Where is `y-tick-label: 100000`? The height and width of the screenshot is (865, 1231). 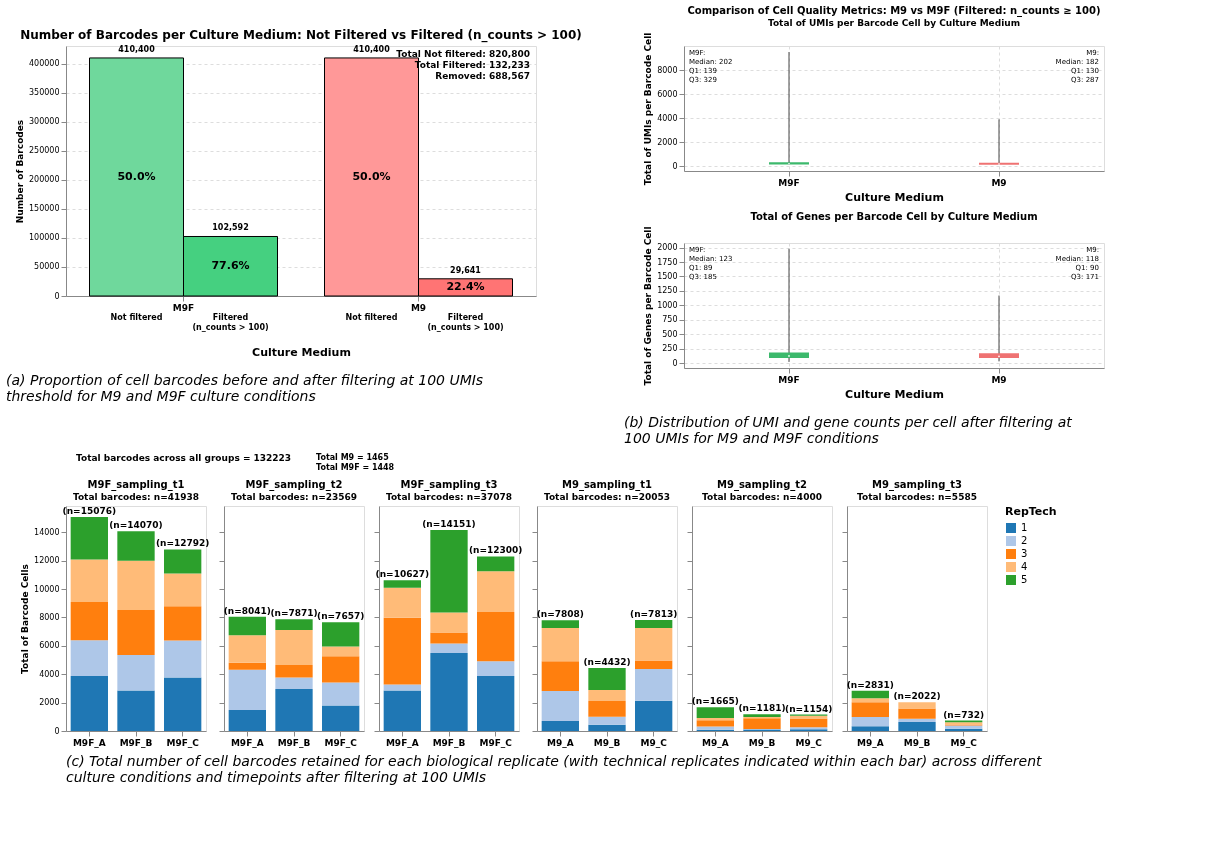 y-tick-label: 100000 is located at coordinates (44, 238).